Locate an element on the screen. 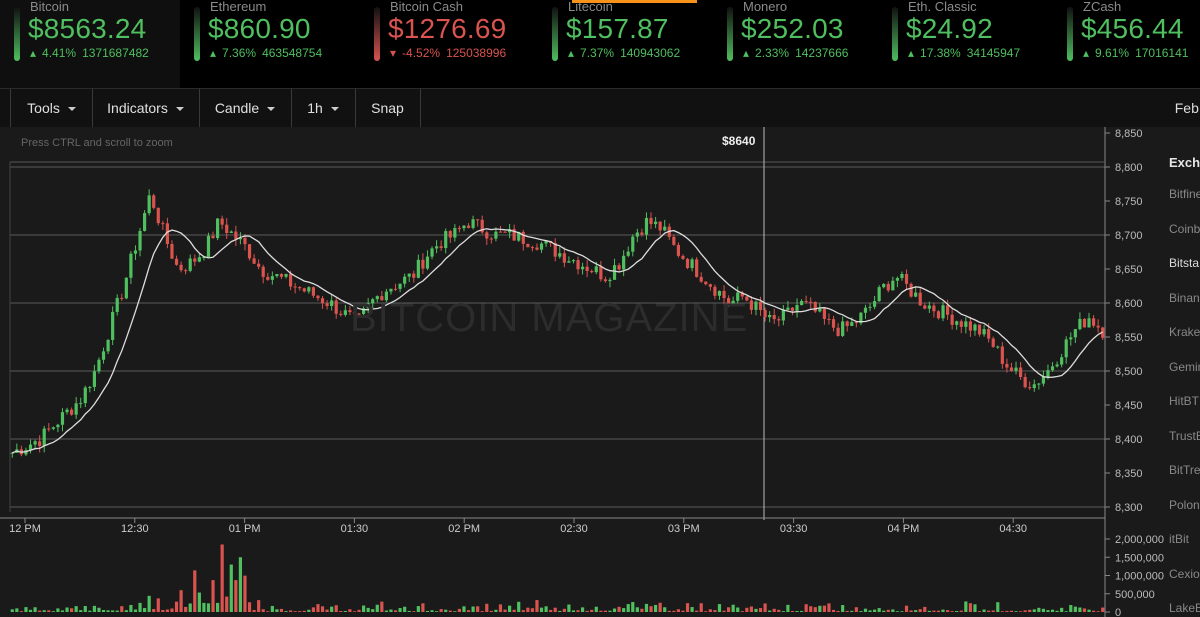 This screenshot has height=617, width=1200. candle-dropdown: Candle is located at coordinates (245, 108).